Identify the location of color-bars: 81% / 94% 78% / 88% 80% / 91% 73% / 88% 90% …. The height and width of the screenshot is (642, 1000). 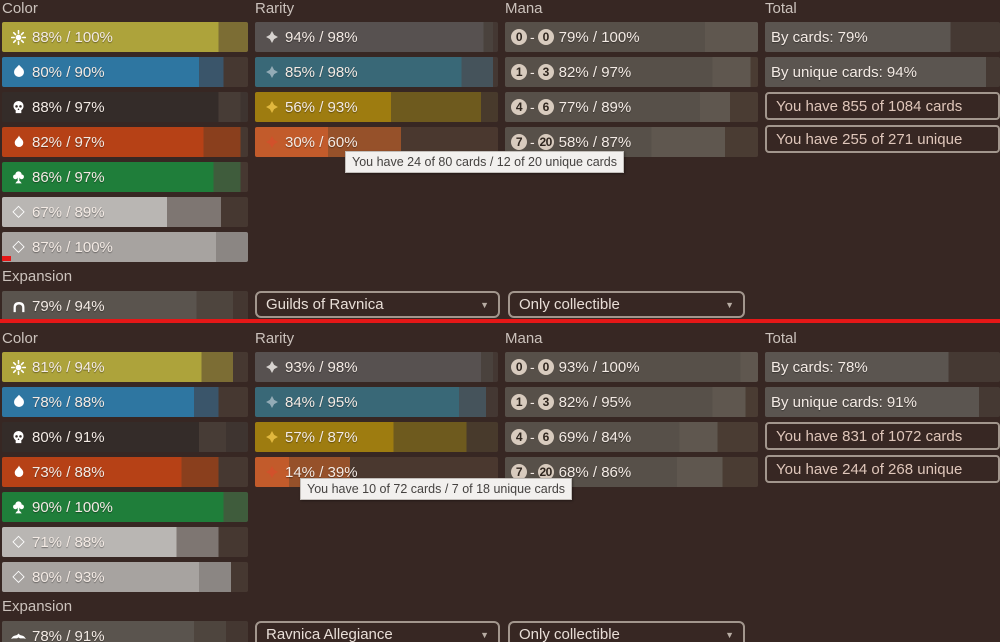
(125, 472).